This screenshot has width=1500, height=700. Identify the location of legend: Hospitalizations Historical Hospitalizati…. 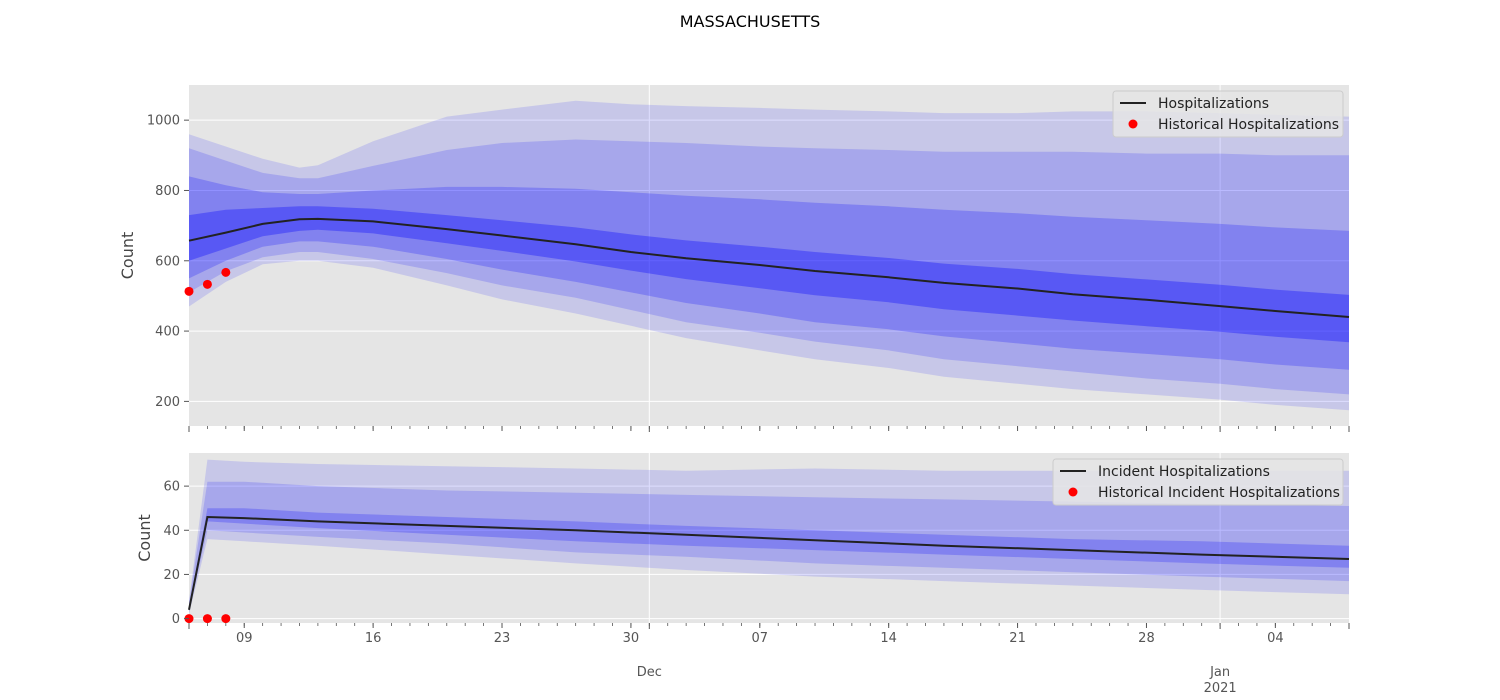
(1228, 114).